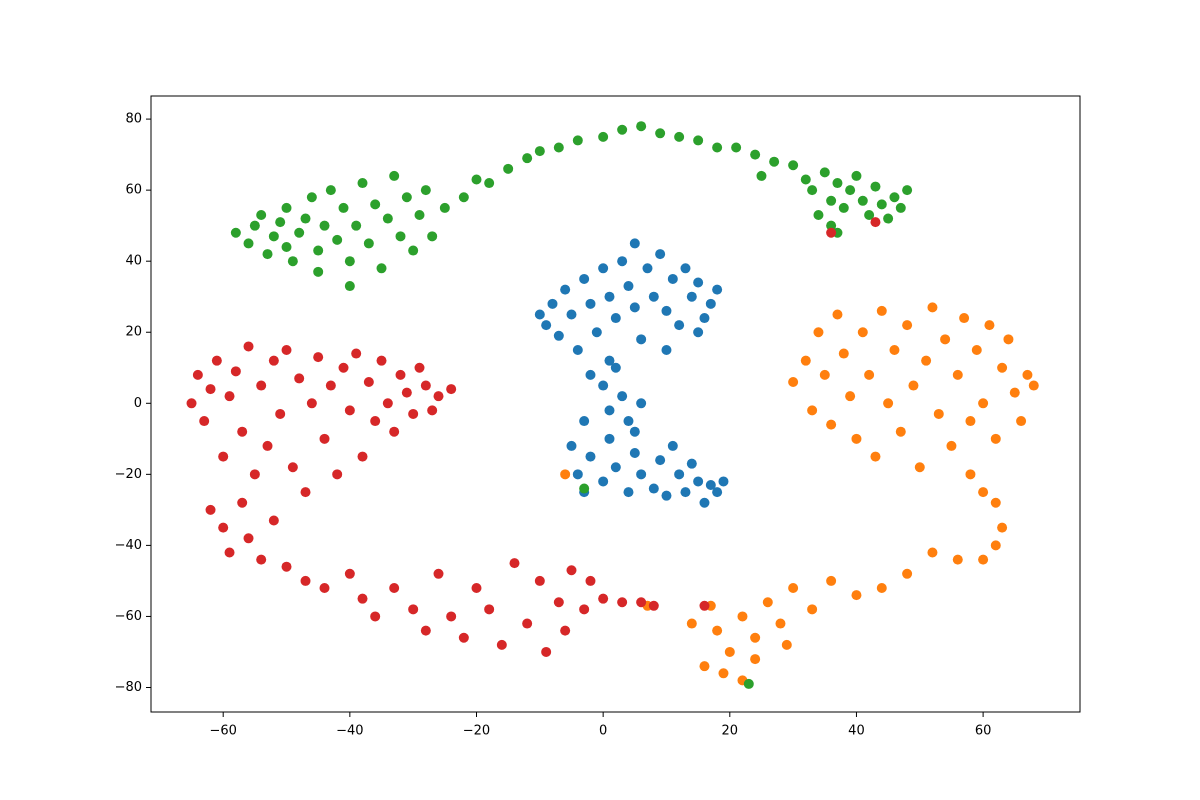 The width and height of the screenshot is (1200, 800). What do you see at coordinates (128, 616) in the screenshot?
I see `y-tick-label: −60` at bounding box center [128, 616].